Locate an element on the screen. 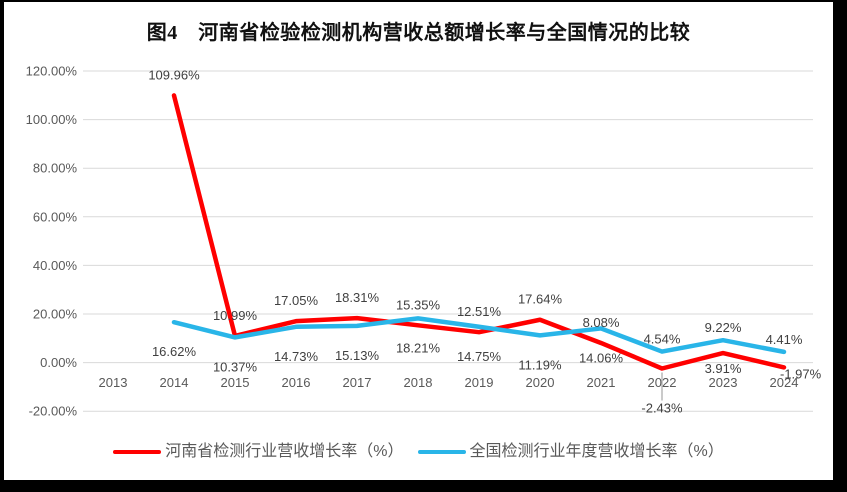 This screenshot has width=847, height=492. x-axis-label: 2019 is located at coordinates (479, 382).